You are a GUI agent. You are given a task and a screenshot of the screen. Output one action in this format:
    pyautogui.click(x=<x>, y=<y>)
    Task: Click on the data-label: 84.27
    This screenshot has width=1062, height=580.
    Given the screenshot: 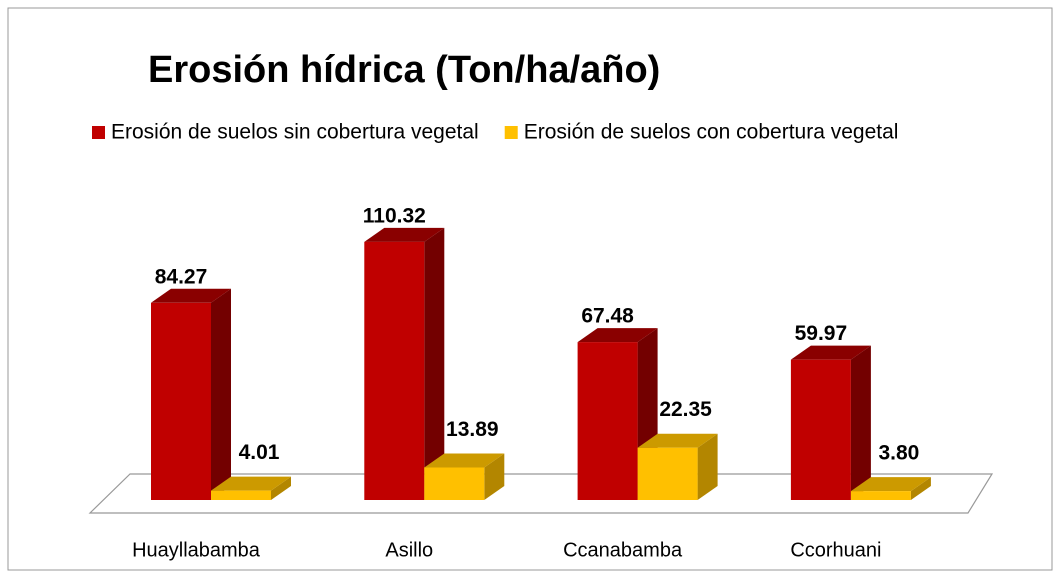 What is the action you would take?
    pyautogui.click(x=181, y=276)
    